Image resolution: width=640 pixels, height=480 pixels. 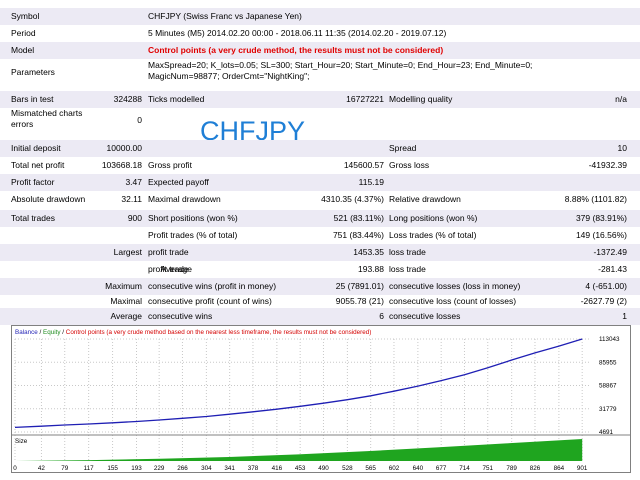 I want to click on y-tick-label: 4691, so click(x=606, y=432).